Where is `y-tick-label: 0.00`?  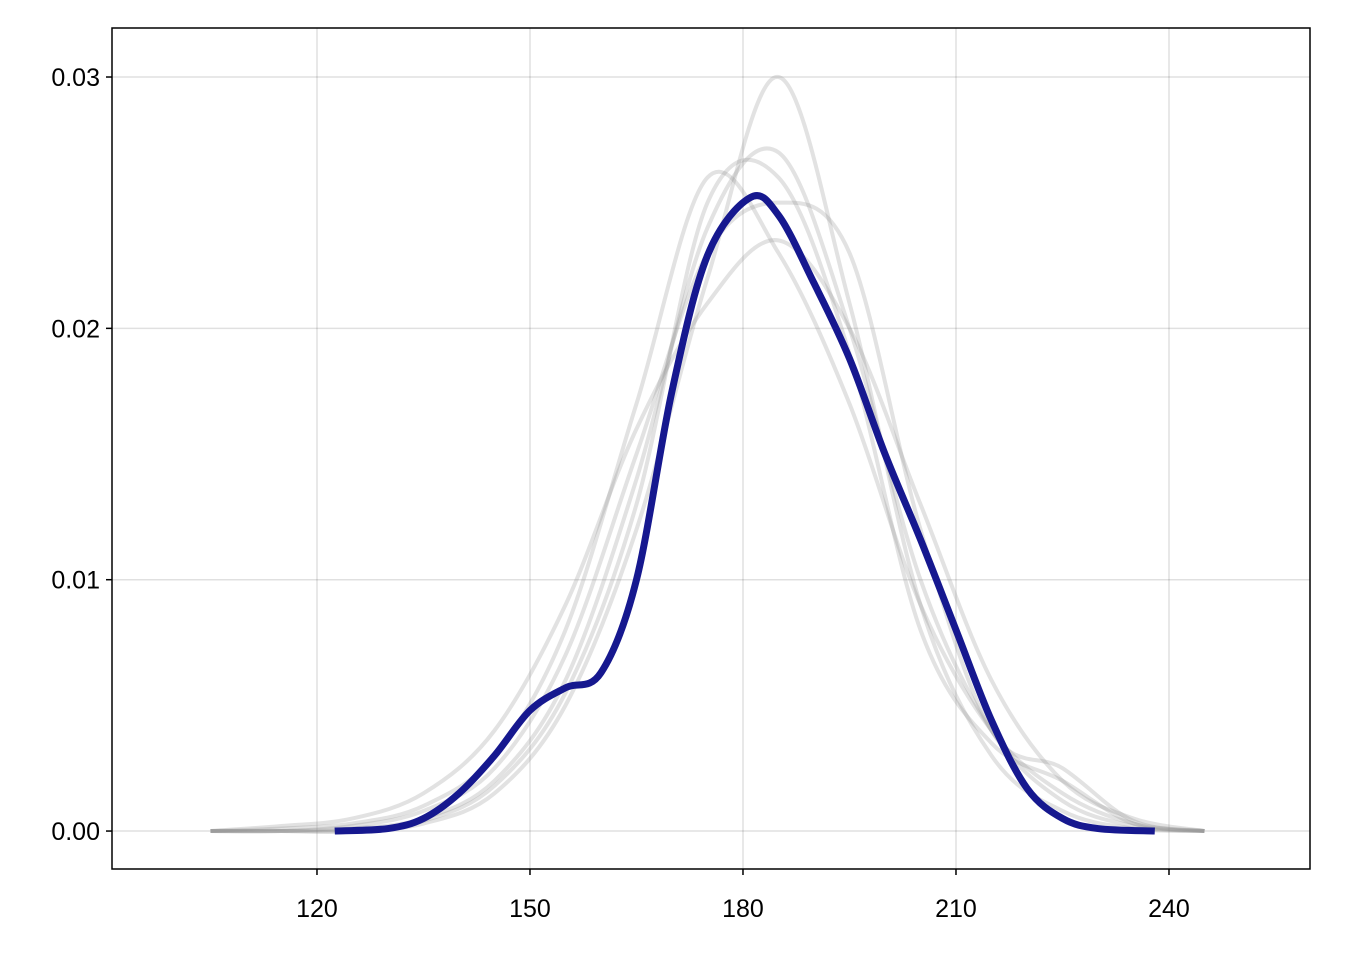 y-tick-label: 0.00 is located at coordinates (75, 832).